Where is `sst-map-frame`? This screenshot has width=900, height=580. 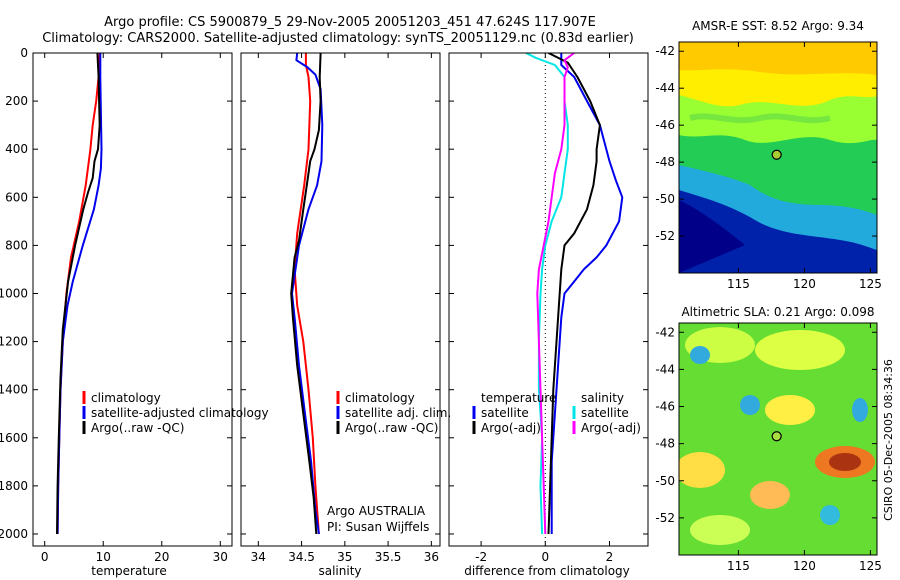 sst-map-frame is located at coordinates (778, 157).